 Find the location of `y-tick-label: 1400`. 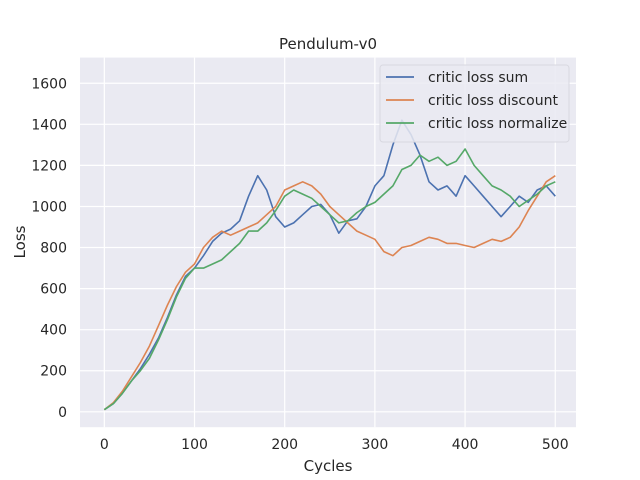

y-tick-label: 1400 is located at coordinates (49, 125).